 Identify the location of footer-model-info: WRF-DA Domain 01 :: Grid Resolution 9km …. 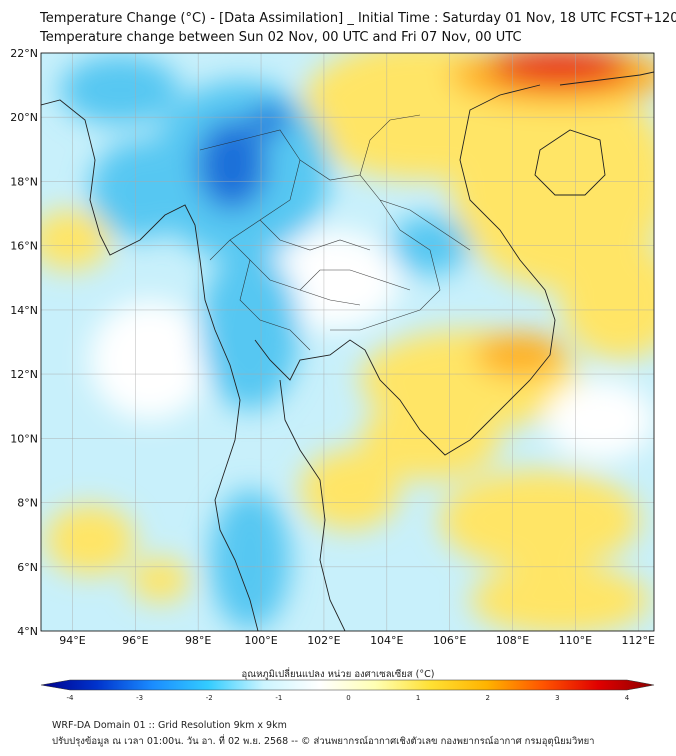
(169, 725).